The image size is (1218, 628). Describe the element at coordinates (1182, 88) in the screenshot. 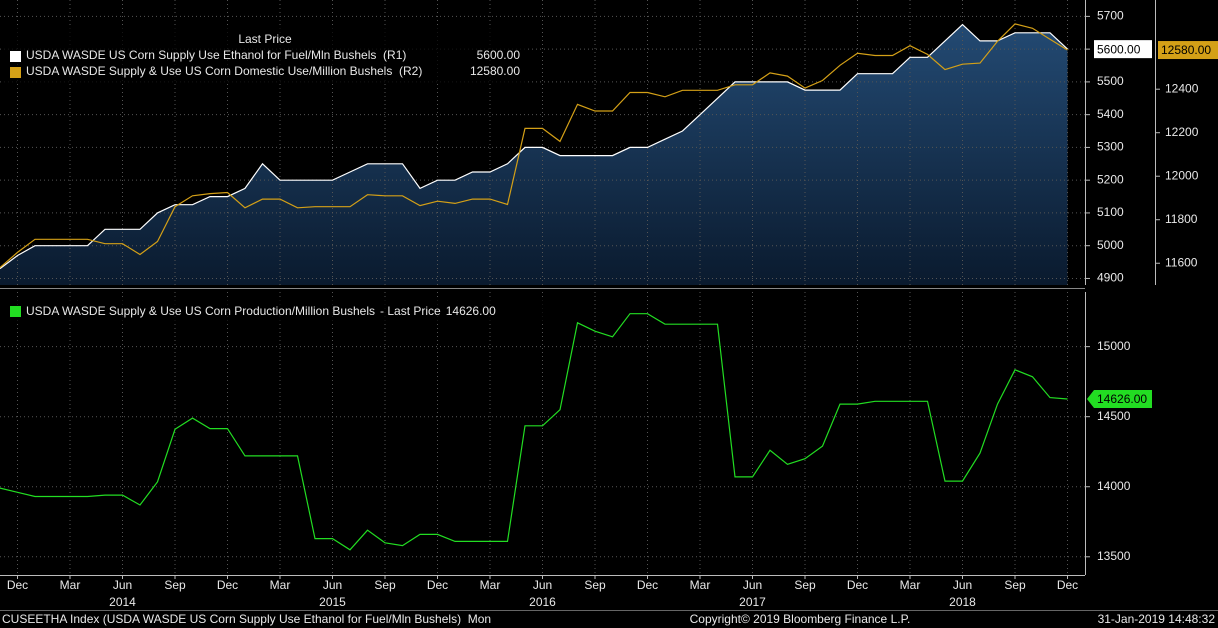

I see `y2-tick-label: 12400` at that location.